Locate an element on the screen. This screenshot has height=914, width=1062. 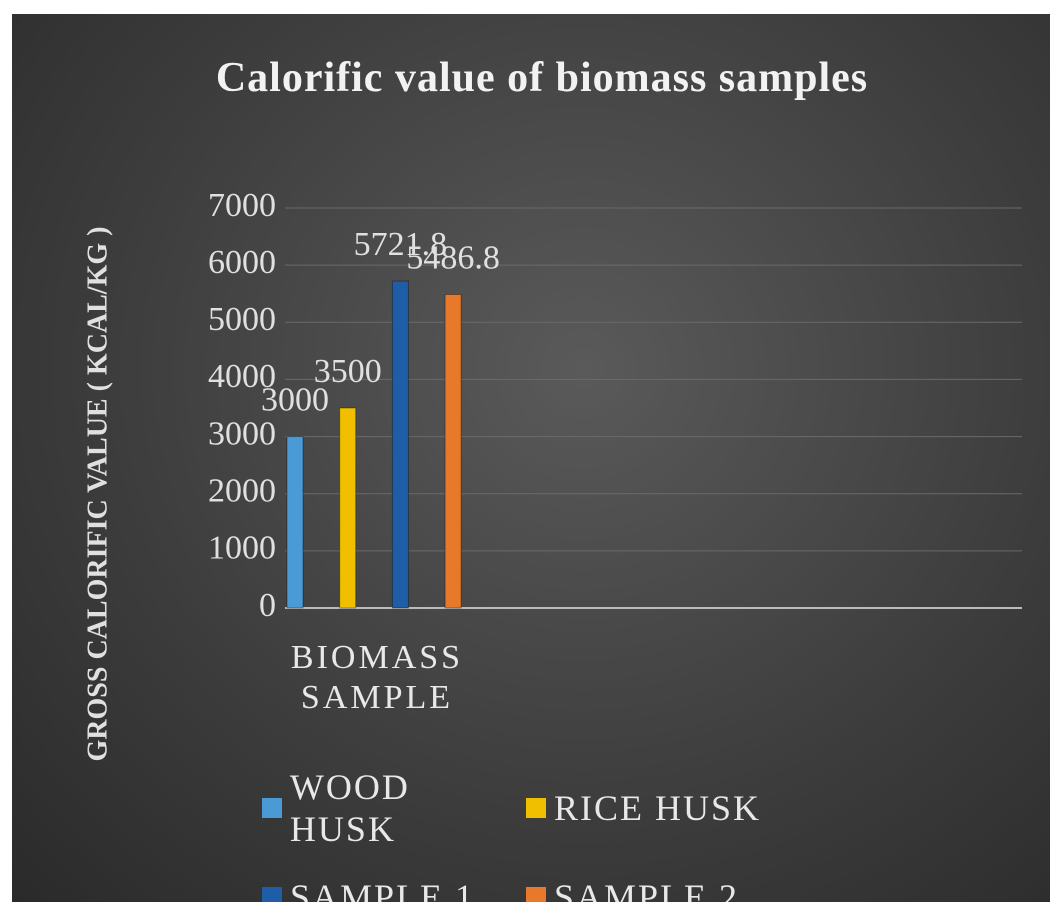
y-tick-label: 6000 is located at coordinates (242, 262).